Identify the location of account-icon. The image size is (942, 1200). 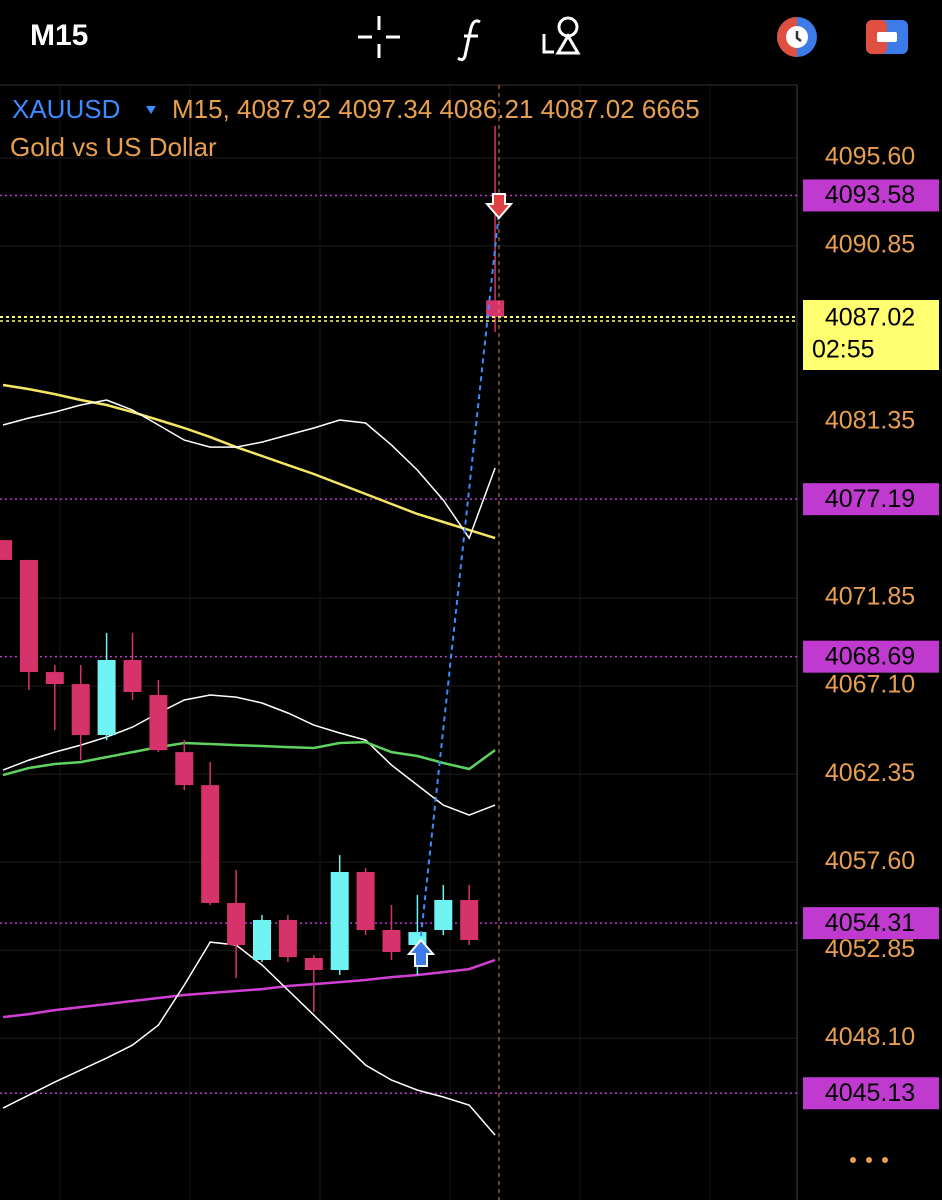
(797, 37).